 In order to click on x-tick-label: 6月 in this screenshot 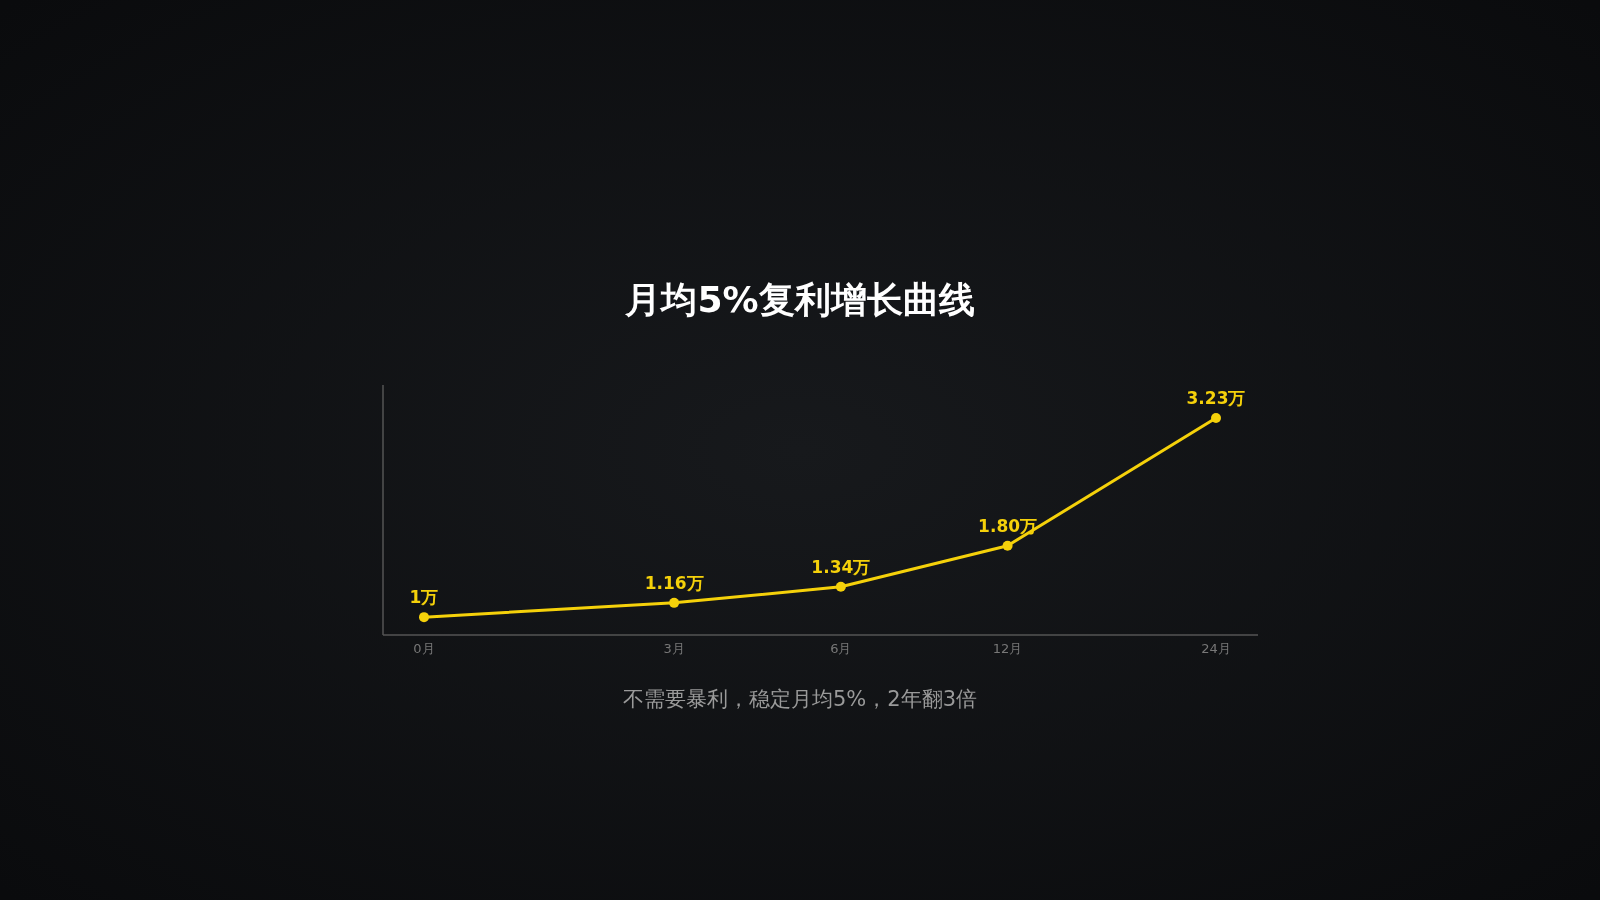, I will do `click(841, 648)`.